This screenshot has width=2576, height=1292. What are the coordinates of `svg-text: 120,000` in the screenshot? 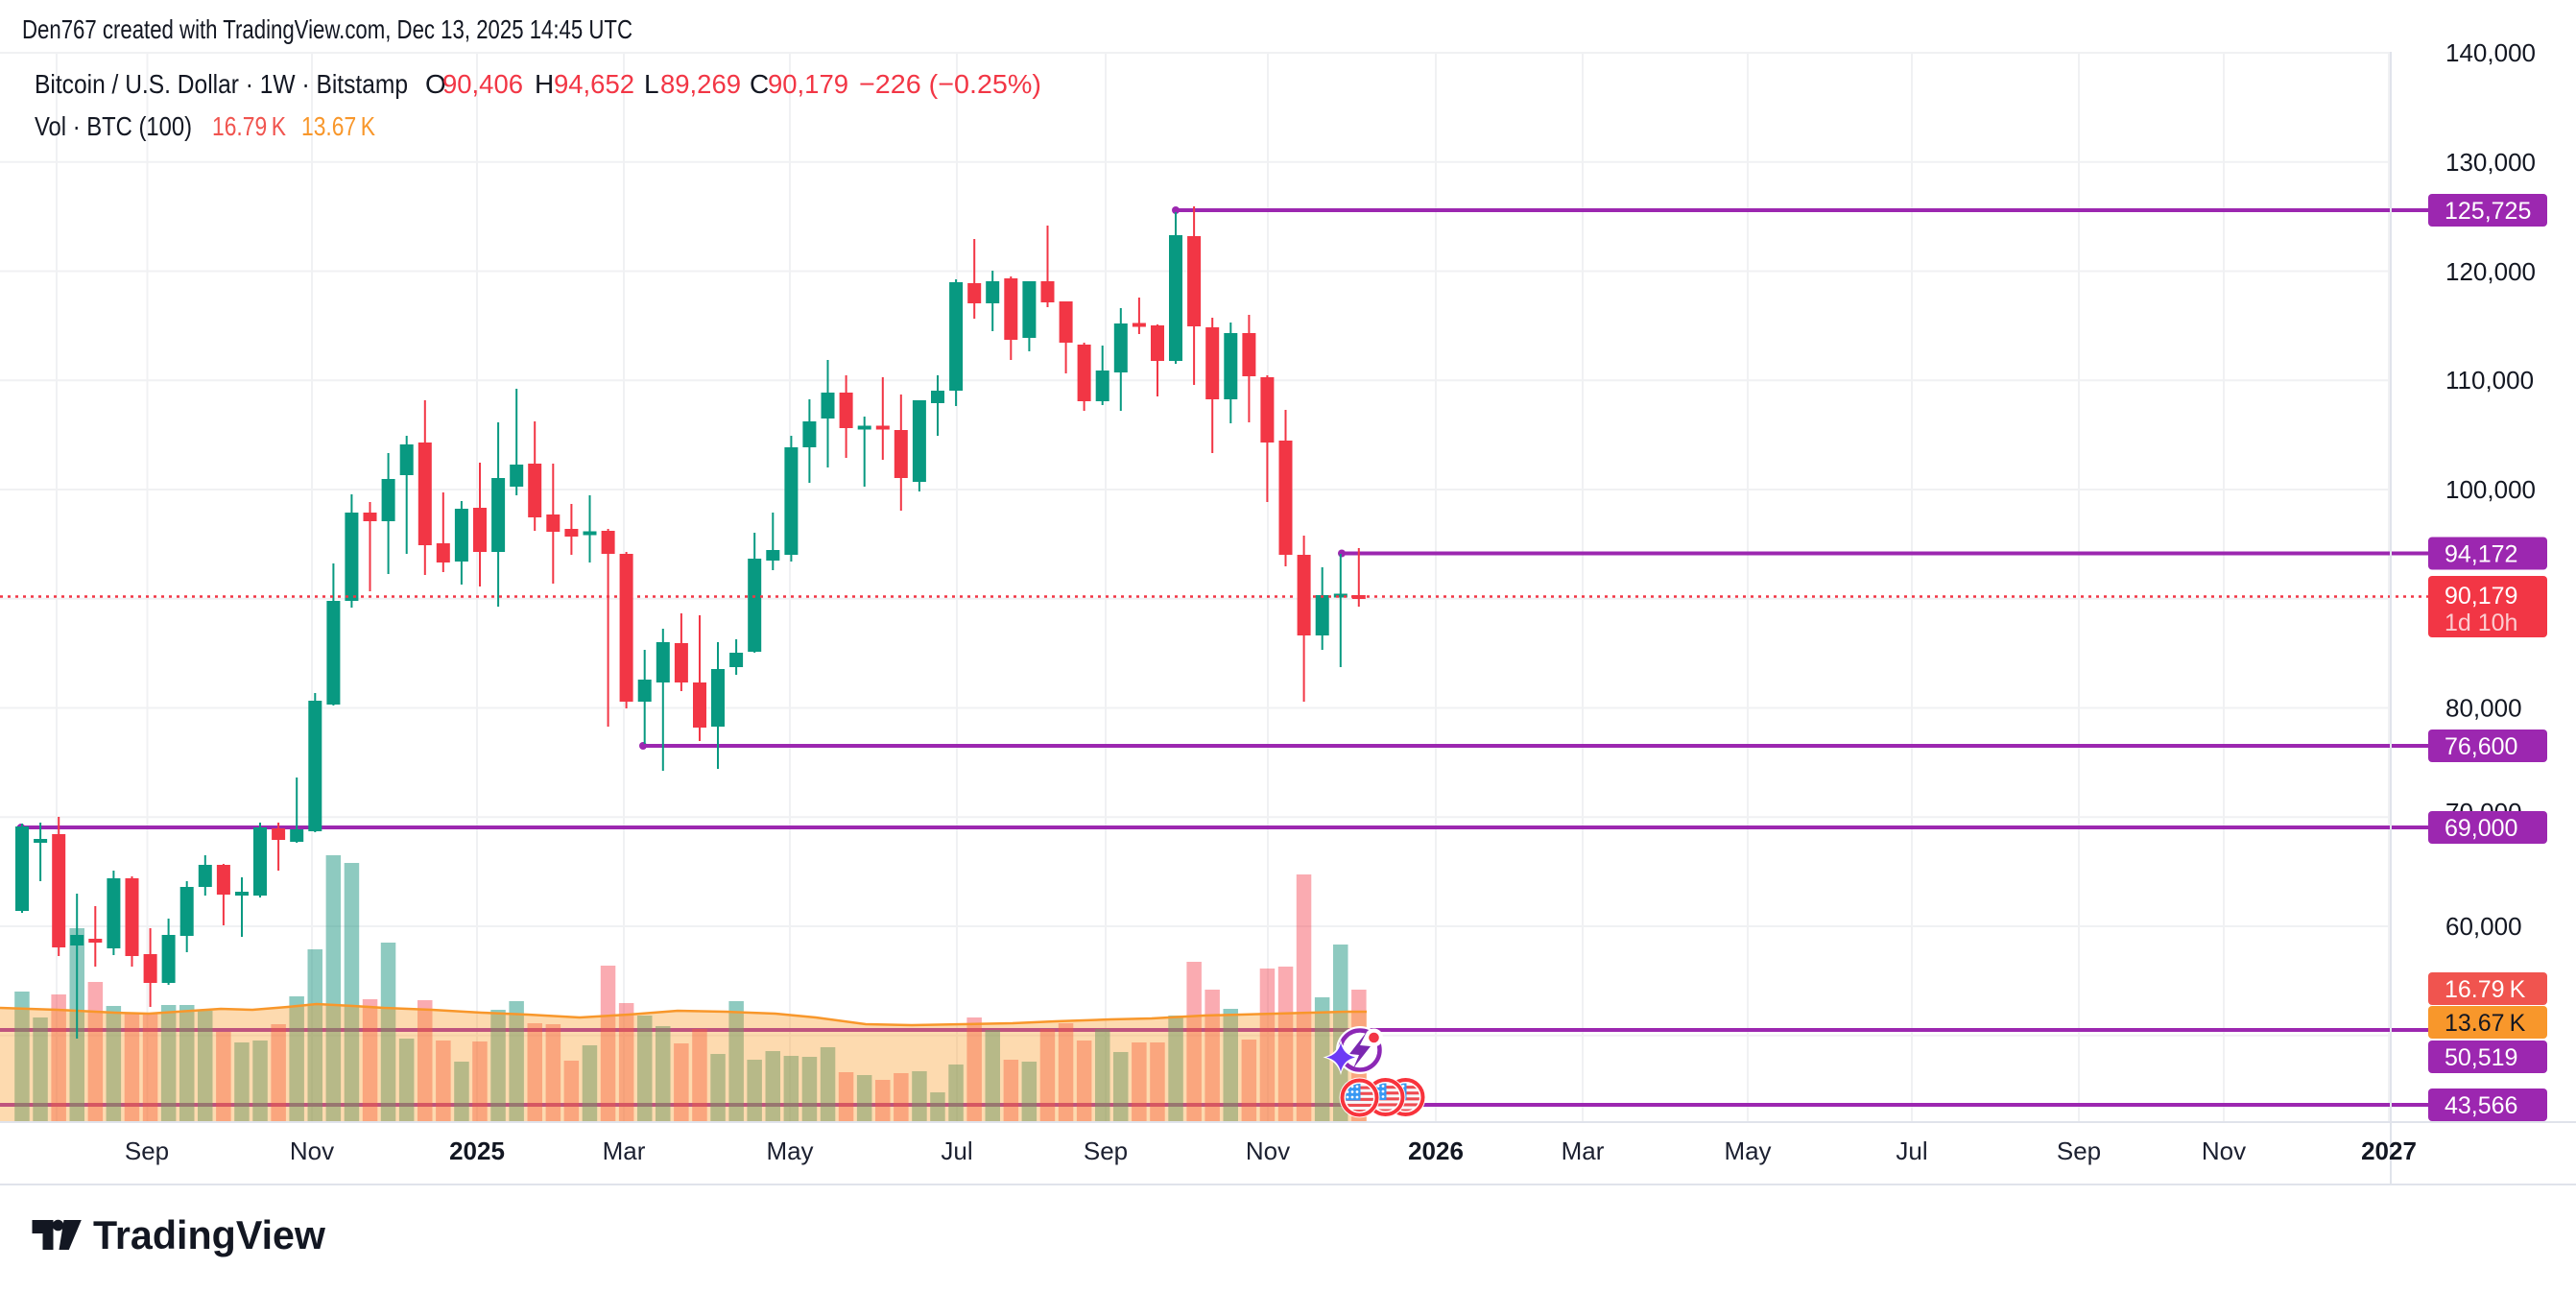 It's located at (2490, 272).